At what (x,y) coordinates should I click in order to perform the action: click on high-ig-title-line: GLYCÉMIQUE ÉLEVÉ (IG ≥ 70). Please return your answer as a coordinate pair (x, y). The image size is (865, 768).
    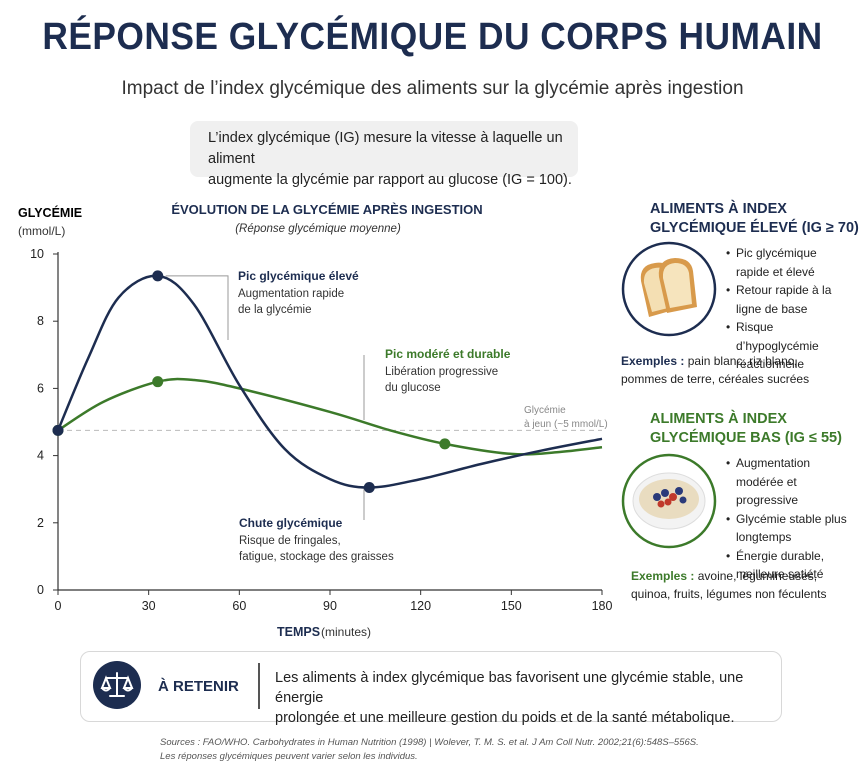
    Looking at the image, I should click on (754, 228).